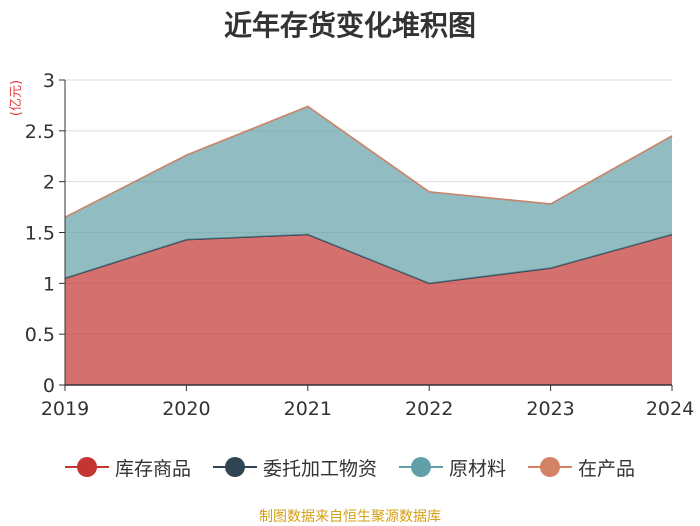  I want to click on legend-item: 原材料, so click(452, 467).